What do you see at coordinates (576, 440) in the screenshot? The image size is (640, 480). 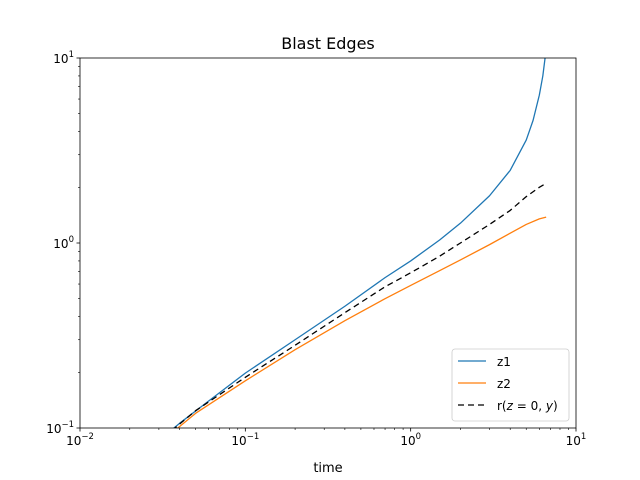 I see `x-tick-label-3: 10¹` at bounding box center [576, 440].